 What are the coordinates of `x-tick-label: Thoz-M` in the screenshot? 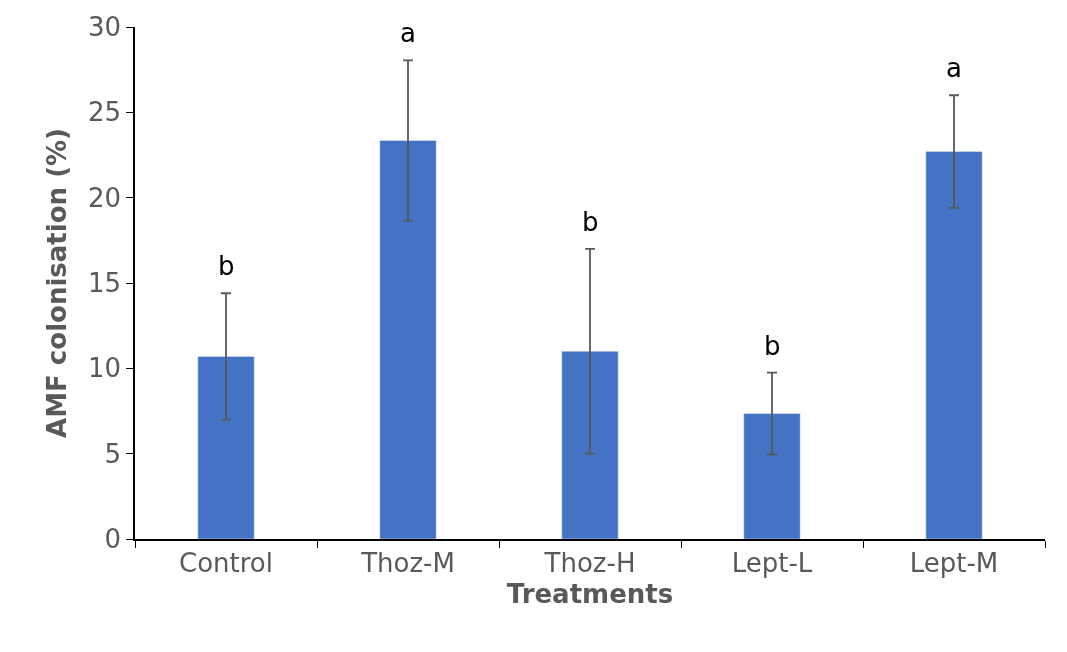 It's located at (407, 562).